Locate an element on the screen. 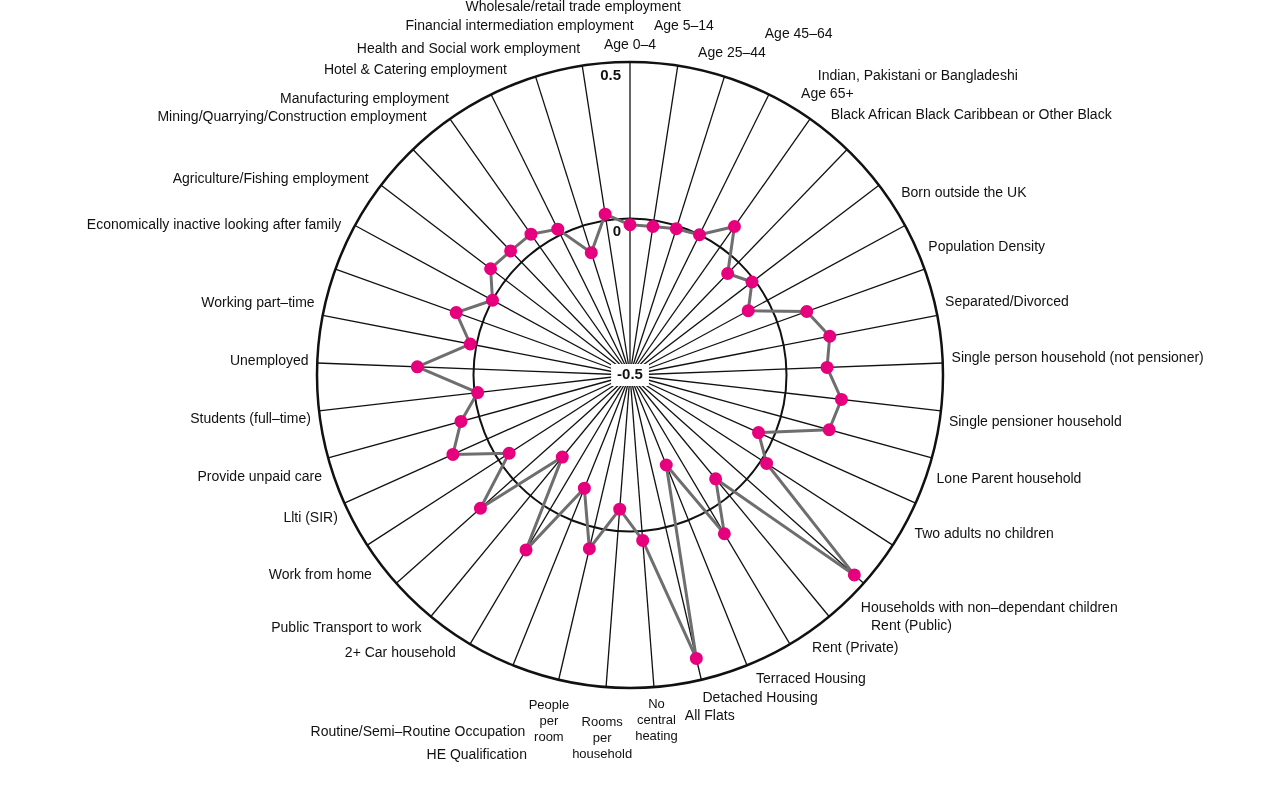  spoke-label: Work from home is located at coordinates (320, 574).